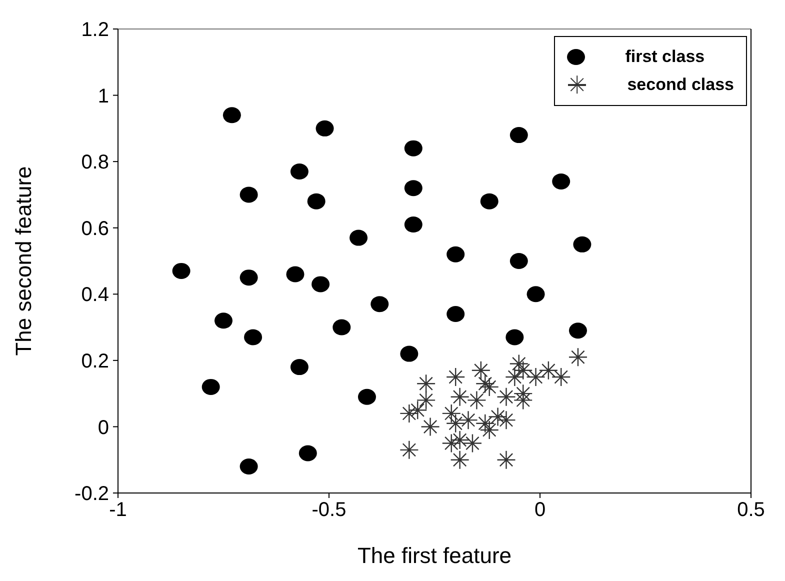 This screenshot has height=581, width=785. Describe the element at coordinates (434, 555) in the screenshot. I see `x-axis-title: The first feature` at that location.